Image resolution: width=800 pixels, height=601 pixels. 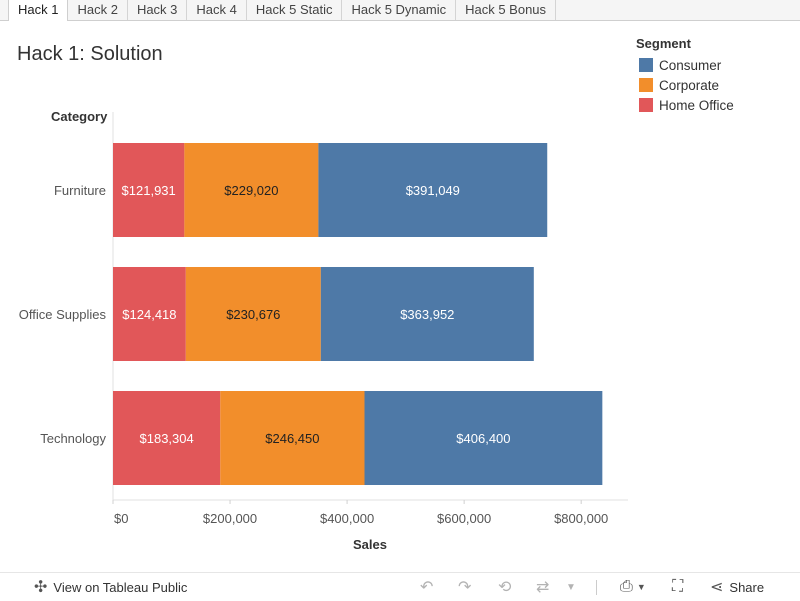 I want to click on category-label: Office Supplies, so click(x=63, y=314).